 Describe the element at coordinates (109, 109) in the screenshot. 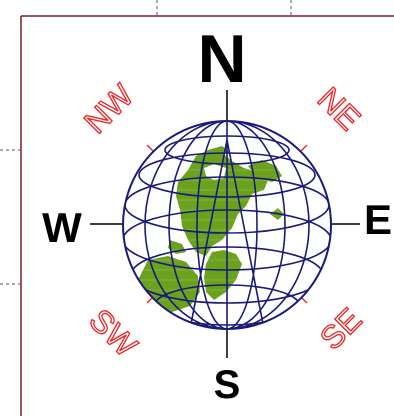

I see `label-northwest: NW` at that location.